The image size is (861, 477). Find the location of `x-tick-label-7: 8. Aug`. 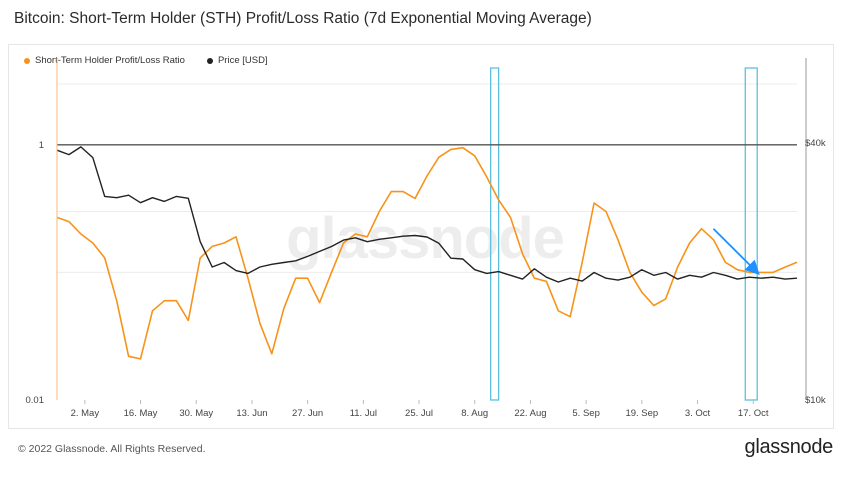

x-tick-label-7: 8. Aug is located at coordinates (474, 413).